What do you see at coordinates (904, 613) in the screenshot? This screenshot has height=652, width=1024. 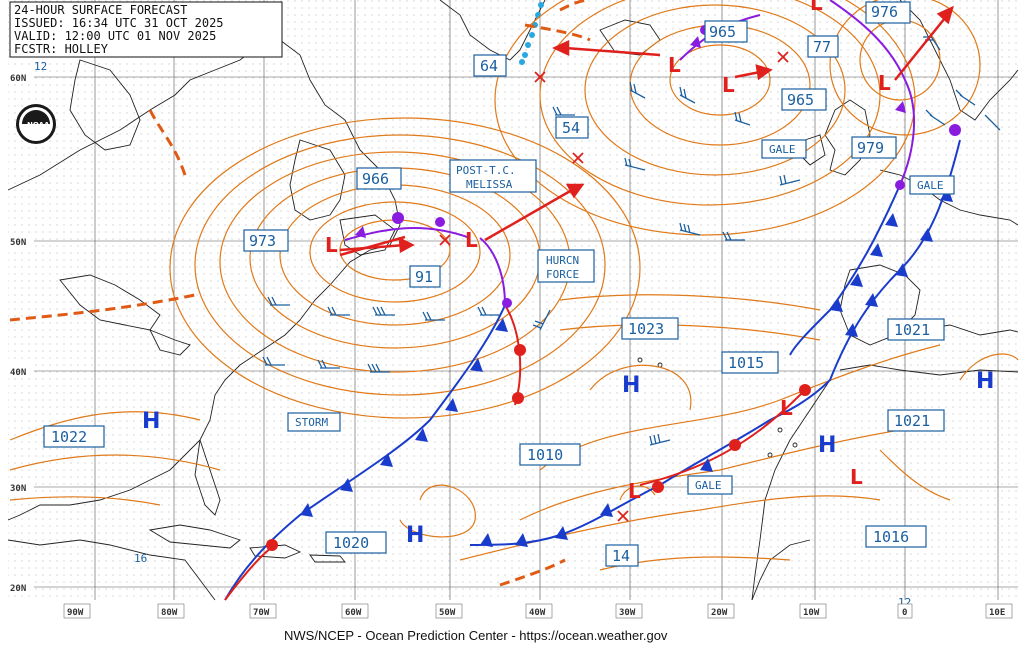 I see `svg-text: 0` at bounding box center [904, 613].